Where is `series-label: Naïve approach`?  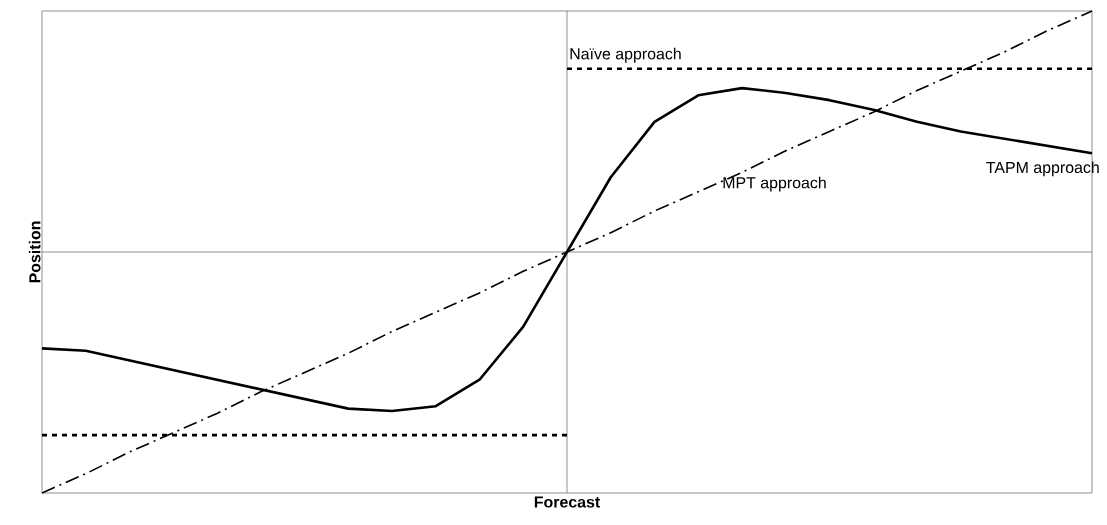
series-label: Naïve approach is located at coordinates (625, 55).